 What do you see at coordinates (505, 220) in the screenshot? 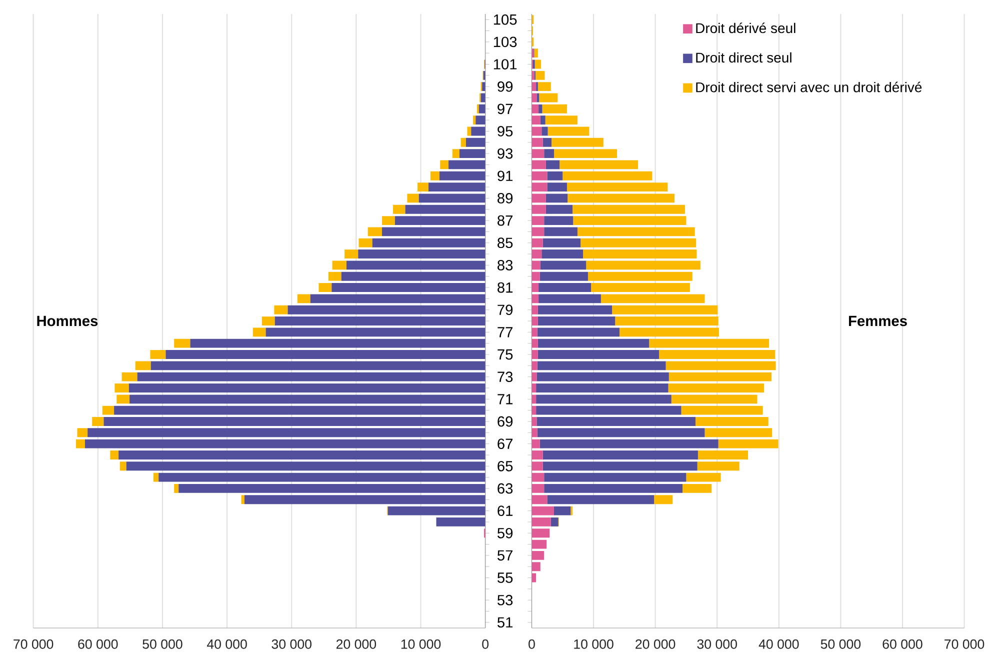
I see `y-tick-label: 87` at bounding box center [505, 220].